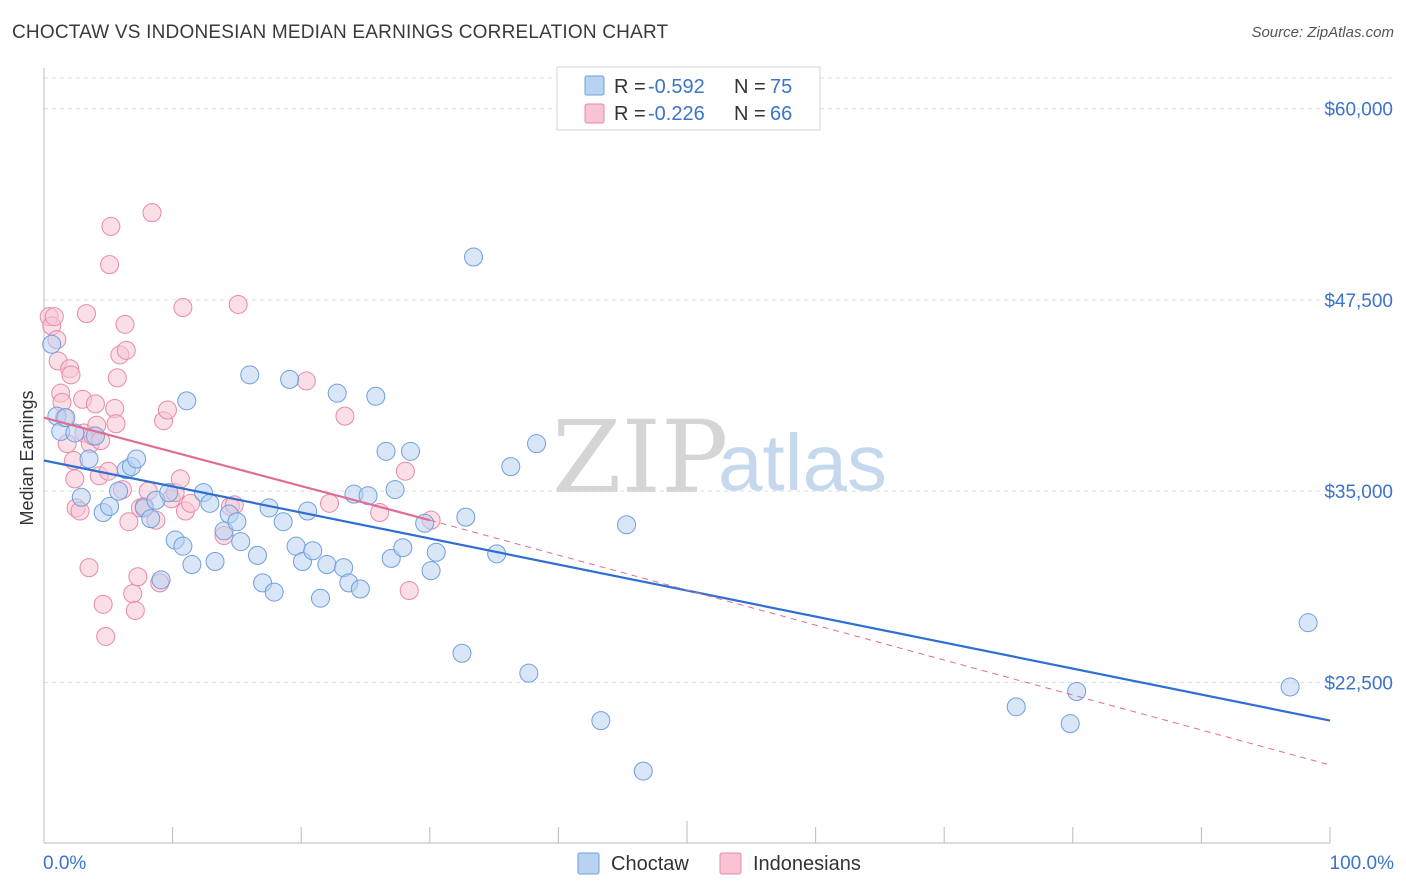  What do you see at coordinates (594, 85) in the screenshot?
I see `legend-swatch-choctaw` at bounding box center [594, 85].